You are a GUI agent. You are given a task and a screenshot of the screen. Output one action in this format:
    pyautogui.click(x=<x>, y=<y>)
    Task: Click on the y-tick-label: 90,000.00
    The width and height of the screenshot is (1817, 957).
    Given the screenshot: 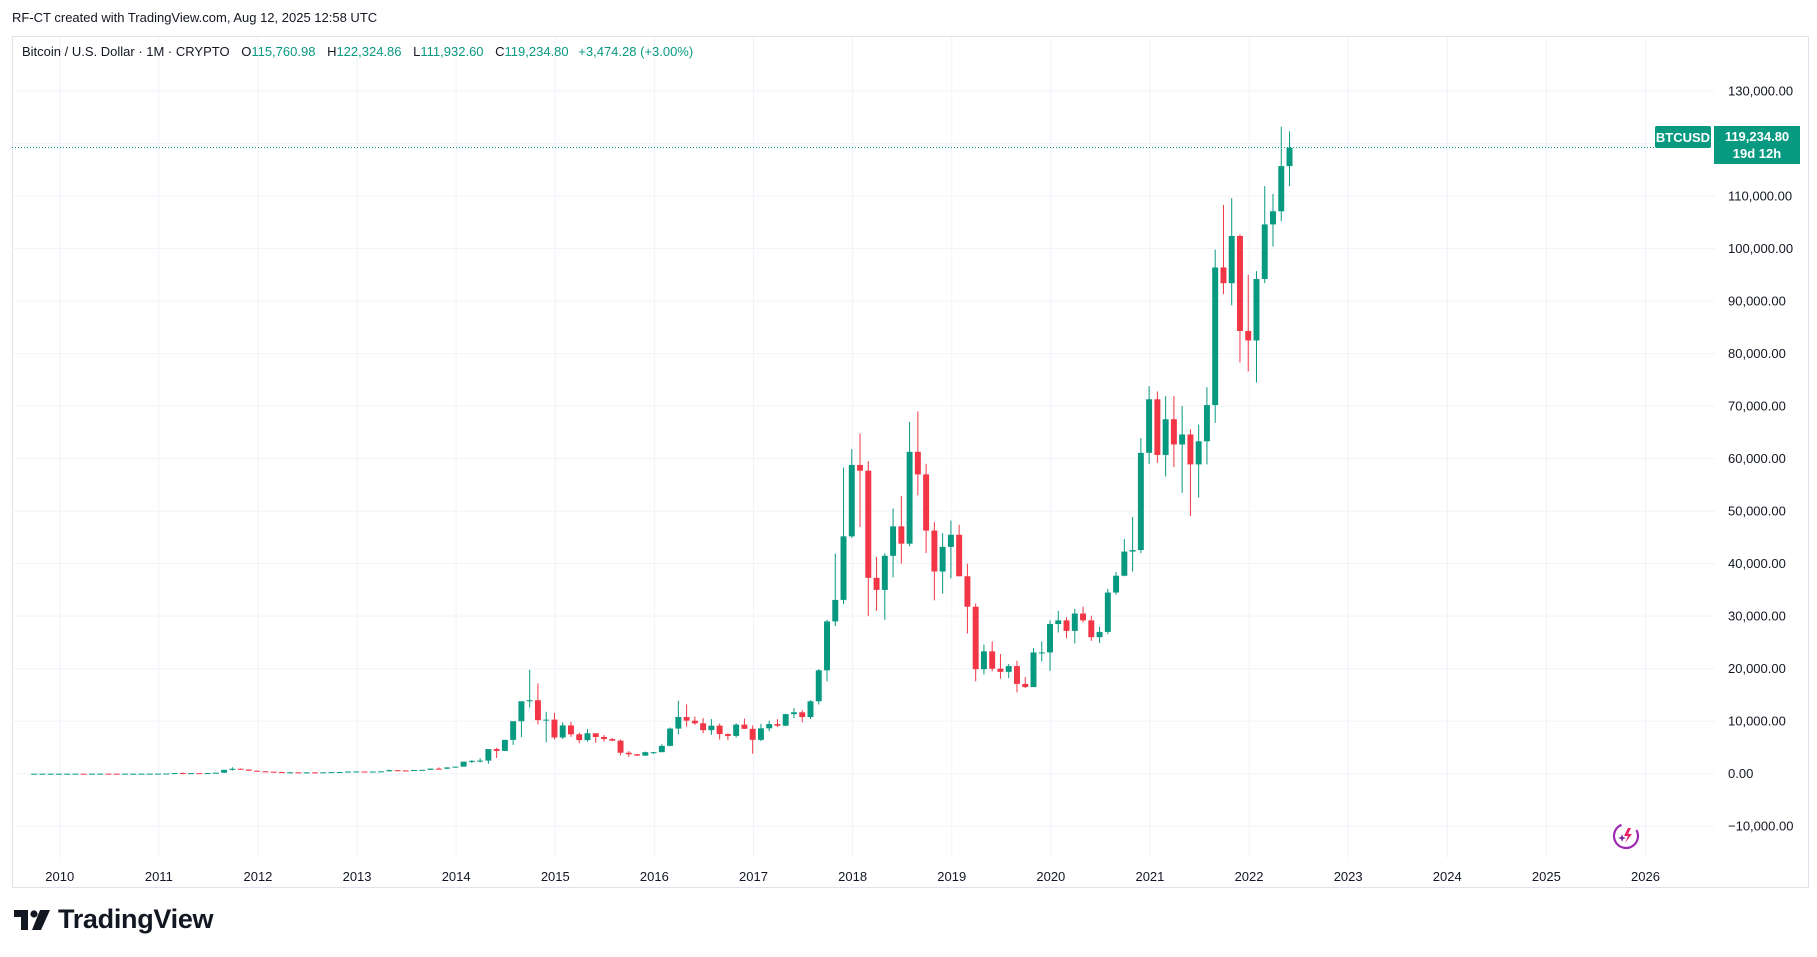 What is the action you would take?
    pyautogui.click(x=1757, y=301)
    